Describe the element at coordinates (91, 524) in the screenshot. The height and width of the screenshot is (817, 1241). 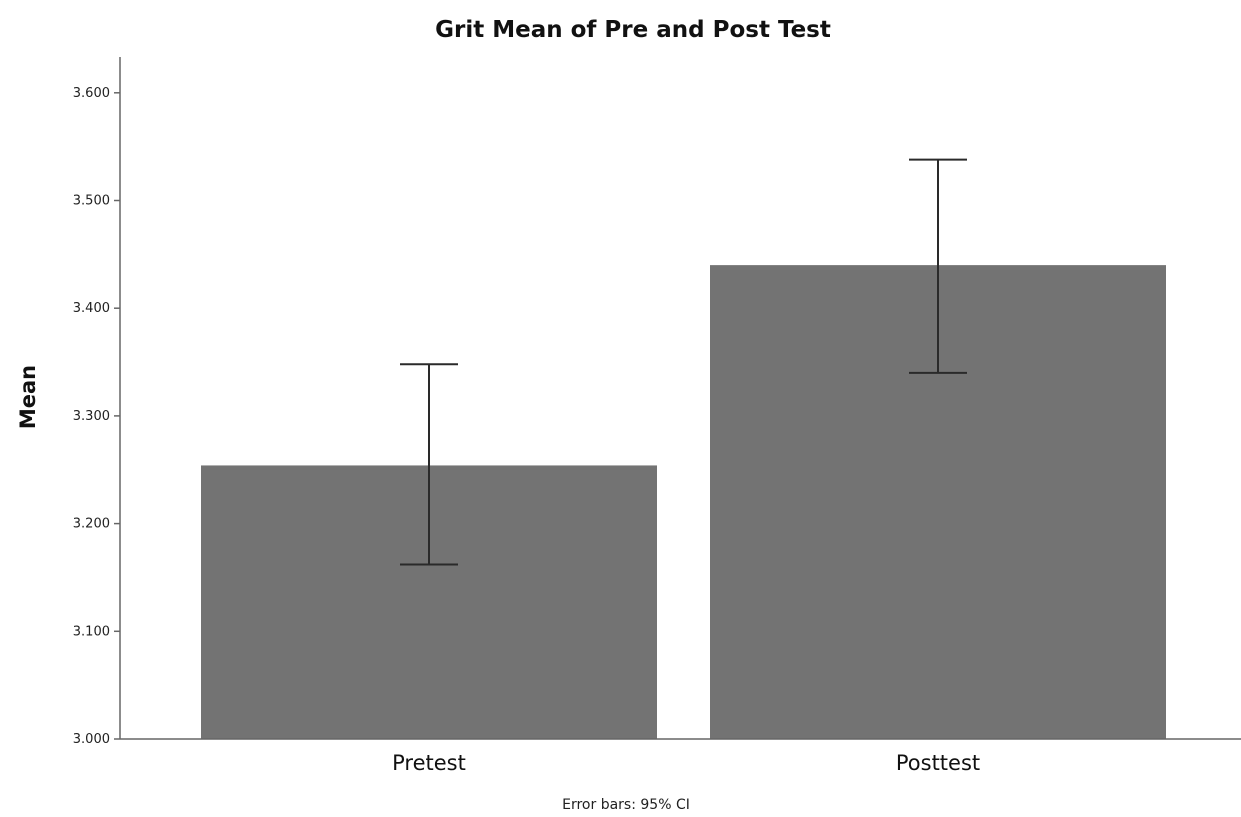
I see `y-tick-label: 3.200` at that location.